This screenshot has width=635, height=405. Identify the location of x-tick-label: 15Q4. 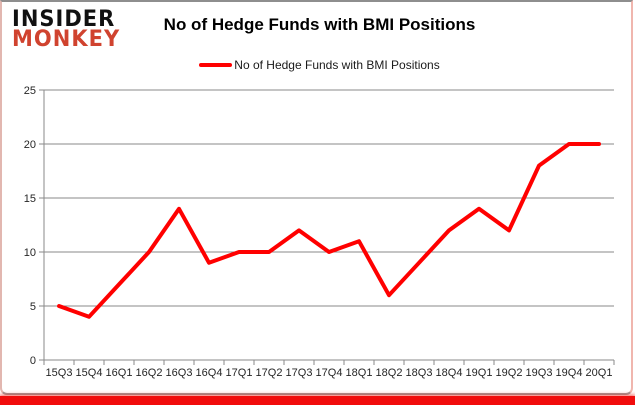
(89, 373).